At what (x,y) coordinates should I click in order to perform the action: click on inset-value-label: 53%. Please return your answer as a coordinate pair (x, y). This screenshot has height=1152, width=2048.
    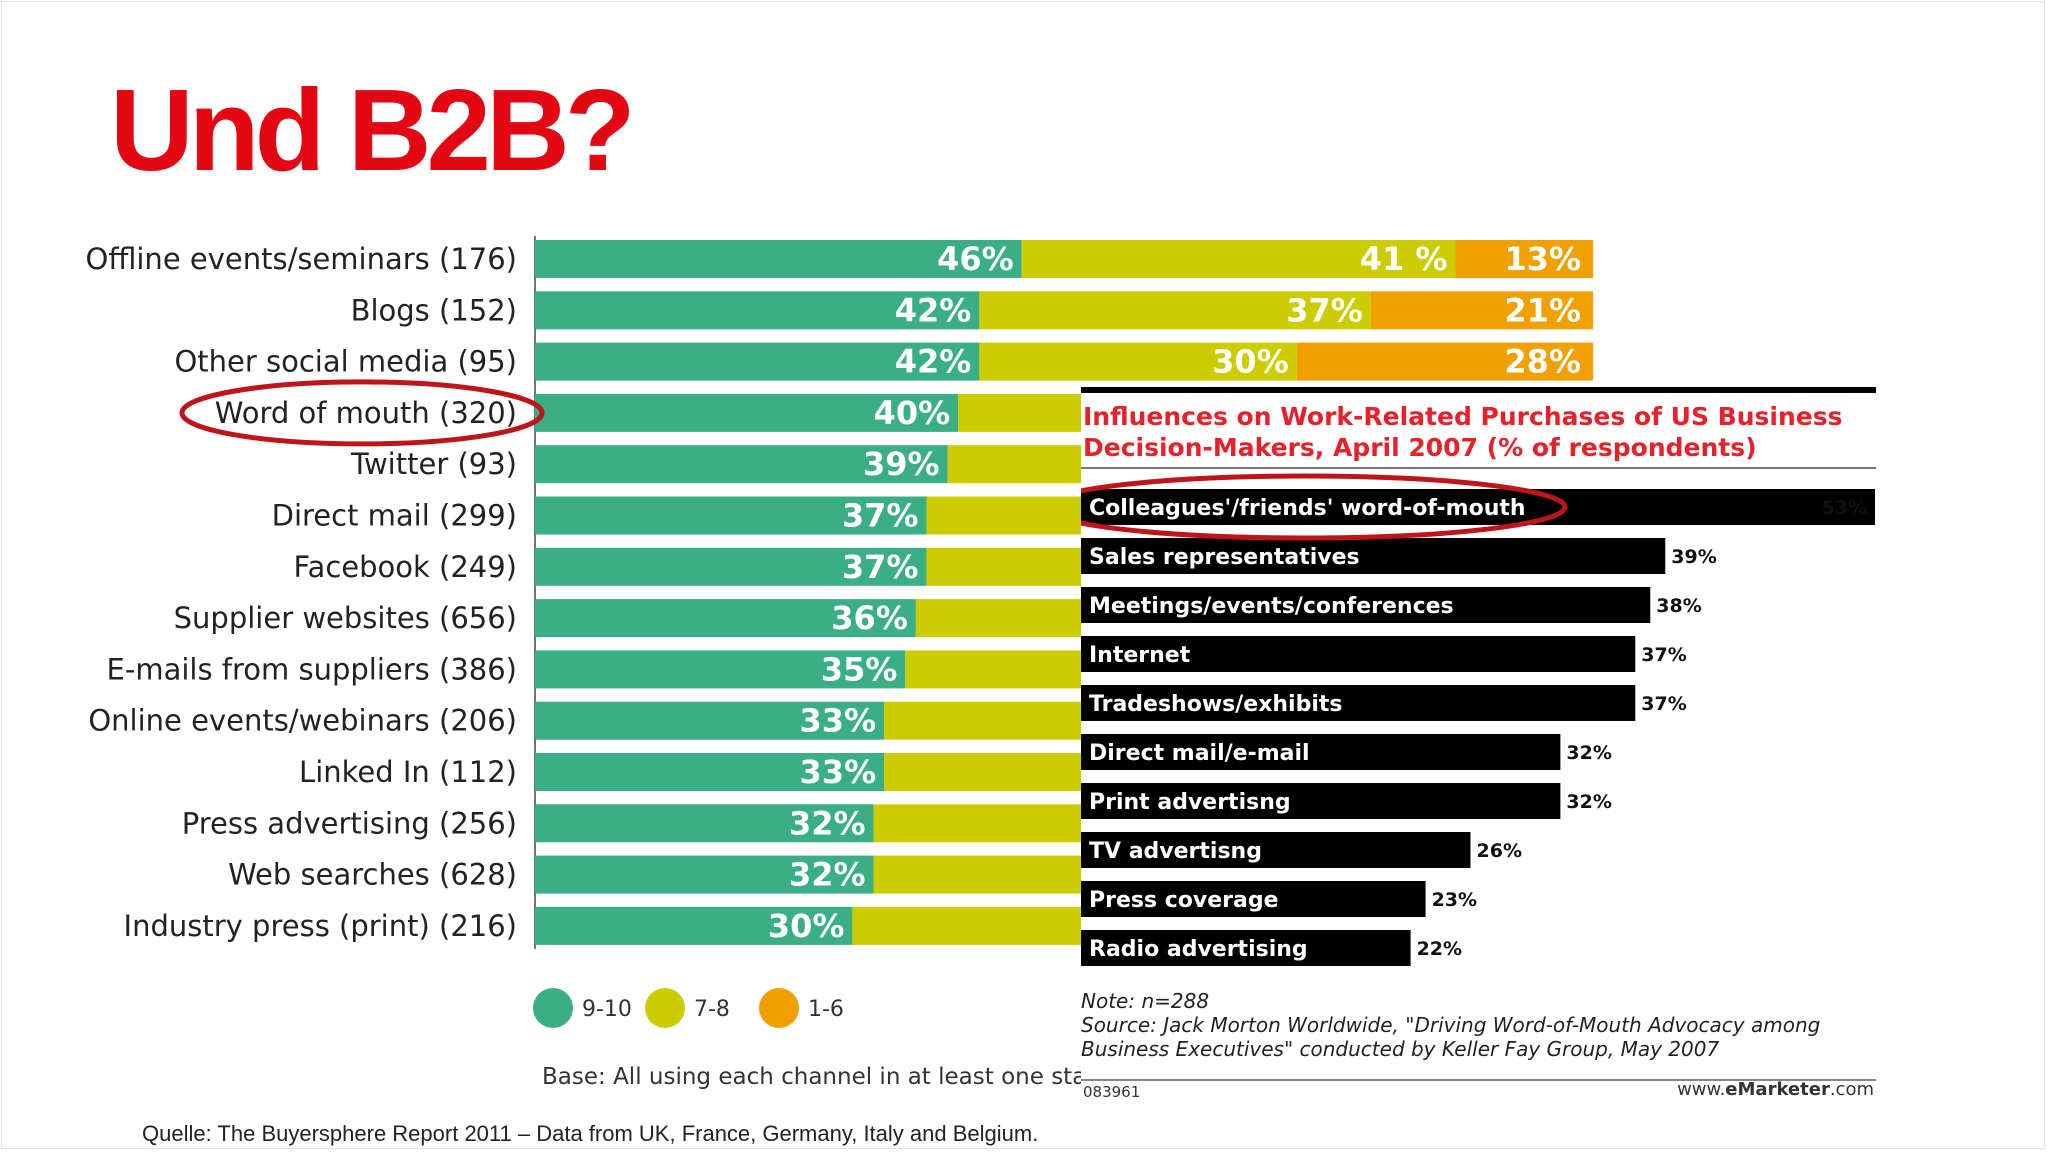
    Looking at the image, I should click on (1844, 508).